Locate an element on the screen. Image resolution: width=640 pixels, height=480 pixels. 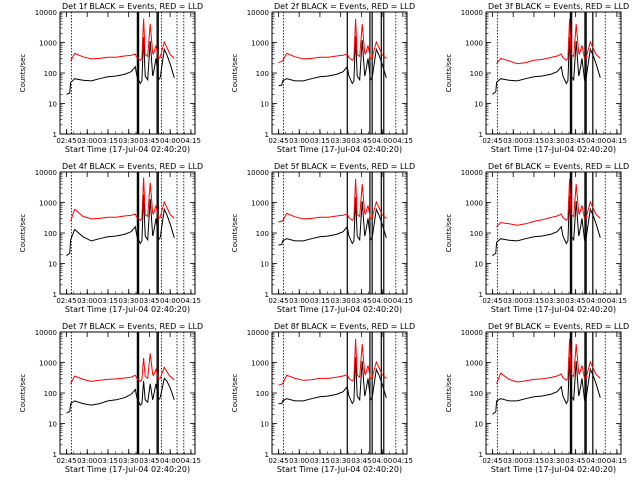
plot-frame is located at coordinates (127, 393).